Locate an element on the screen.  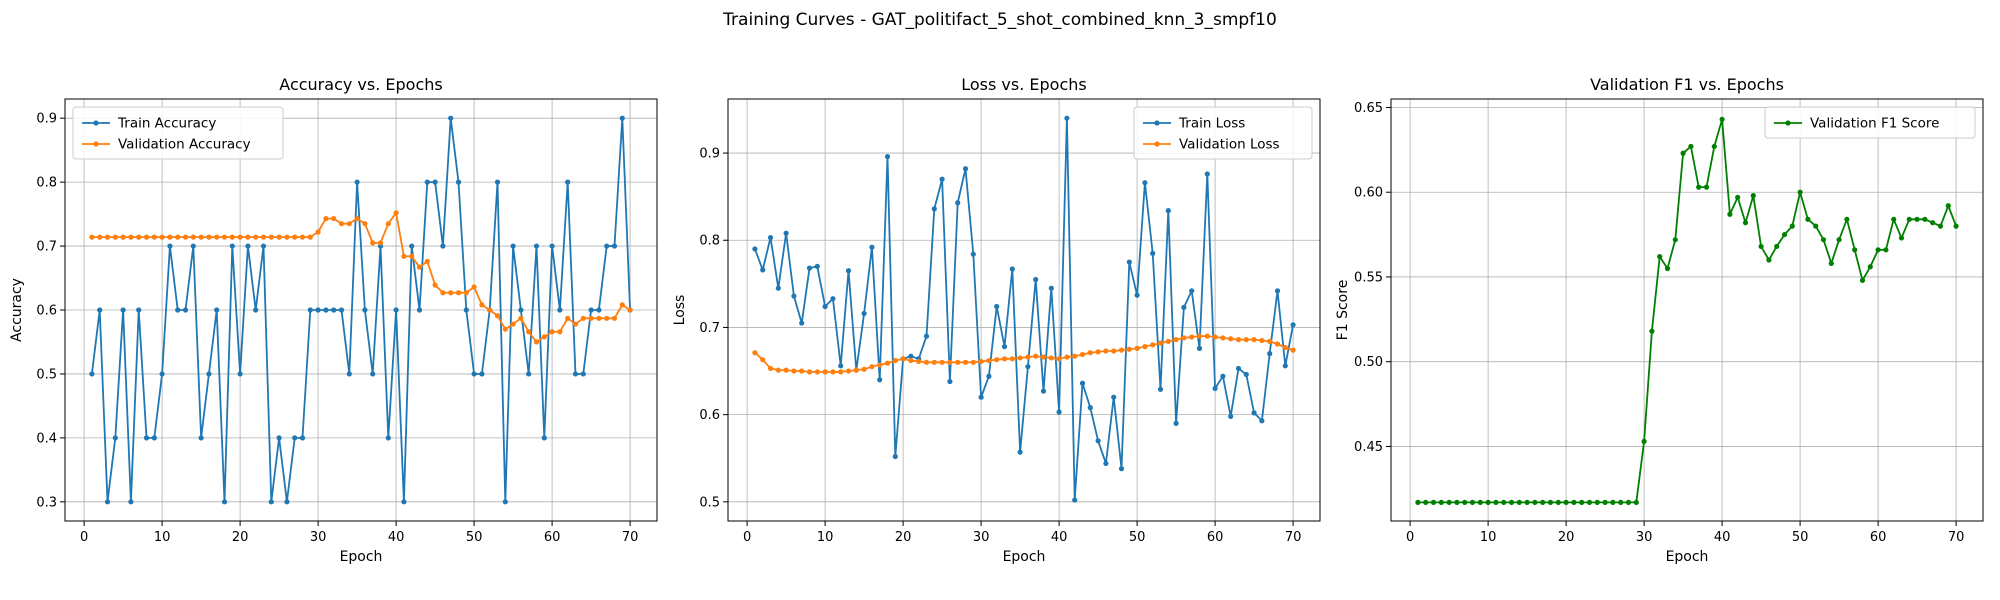
legend-label: Validation Loss is located at coordinates (1229, 145).